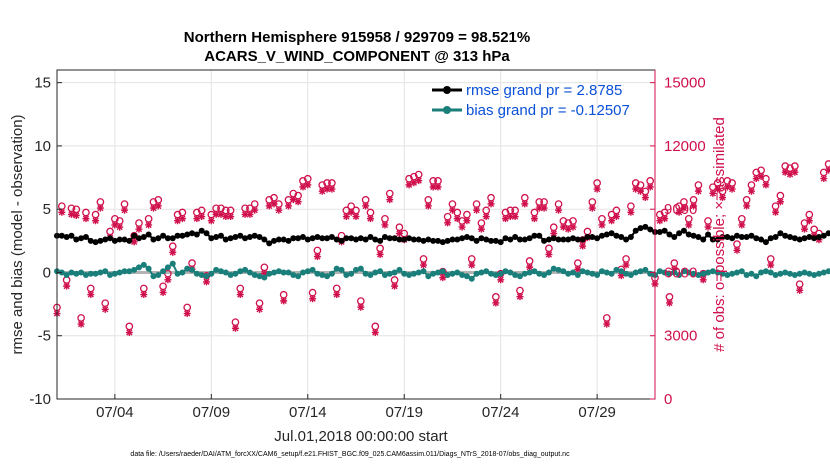  Describe the element at coordinates (45, 241) in the screenshot. I see `left-axis-ticks: -10 -5 0 5 10 15` at that location.